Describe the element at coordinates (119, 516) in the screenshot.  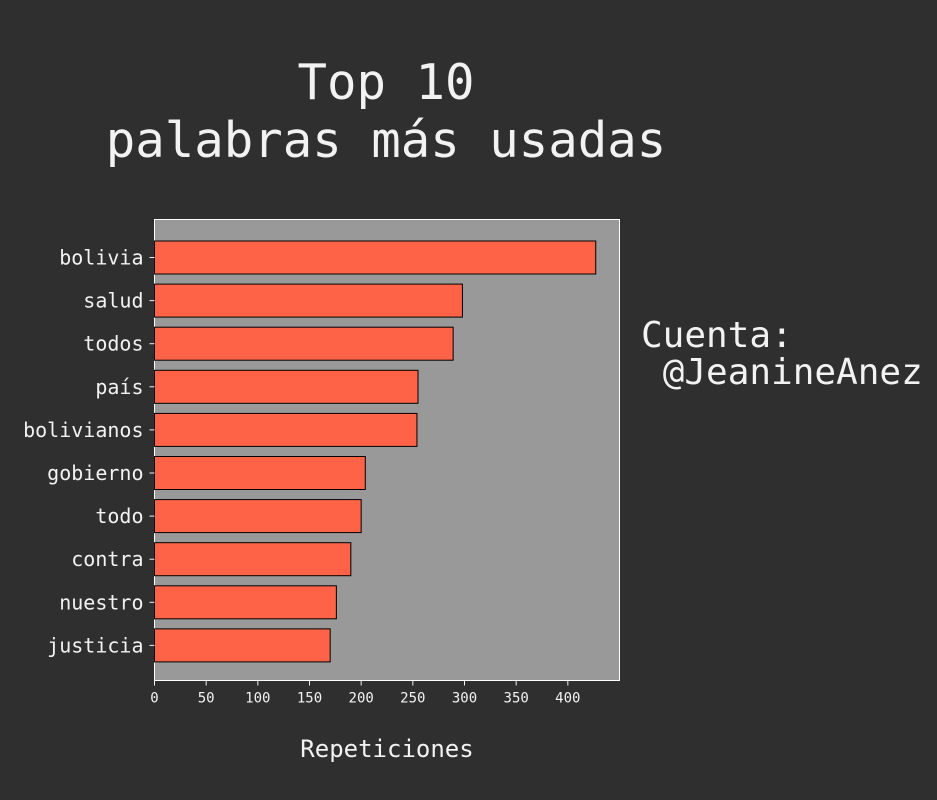
I see `y-tick-label: todo` at that location.